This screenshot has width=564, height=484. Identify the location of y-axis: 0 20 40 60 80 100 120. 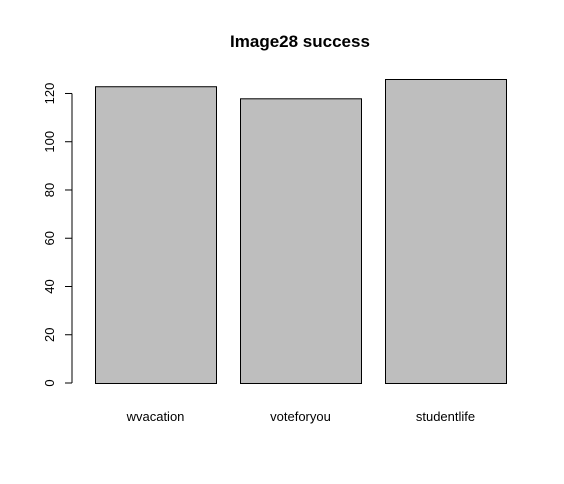
(57, 235).